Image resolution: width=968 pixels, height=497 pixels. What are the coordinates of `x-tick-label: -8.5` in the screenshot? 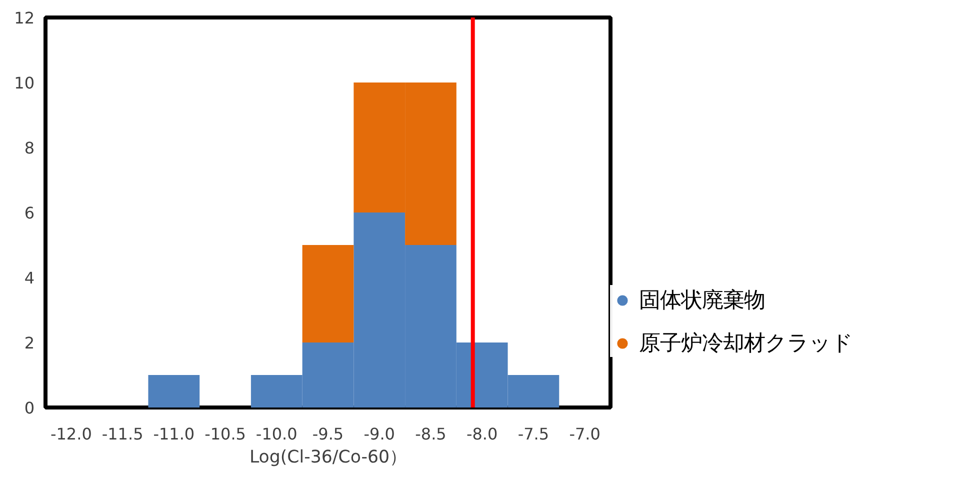 It's located at (430, 434).